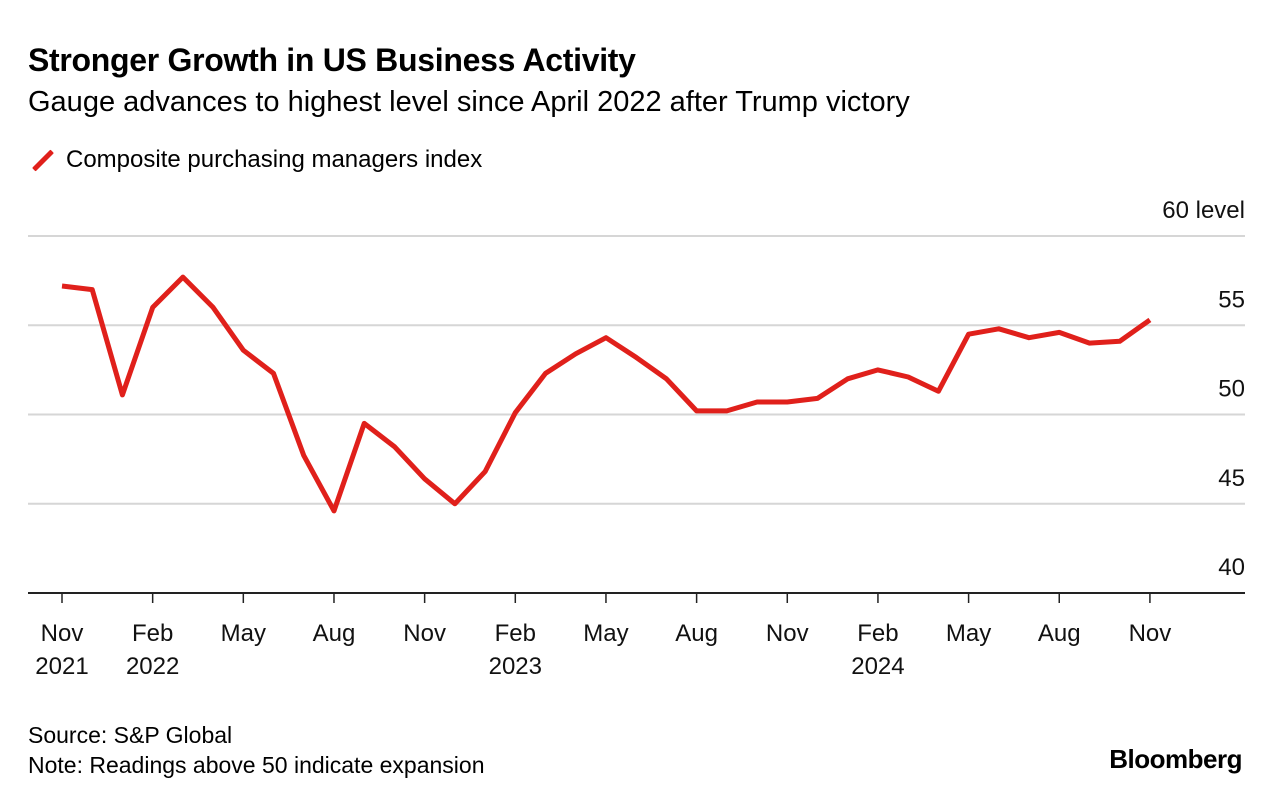 The height and width of the screenshot is (804, 1280). Describe the element at coordinates (1231, 567) in the screenshot. I see `y-tick-label: 40` at that location.